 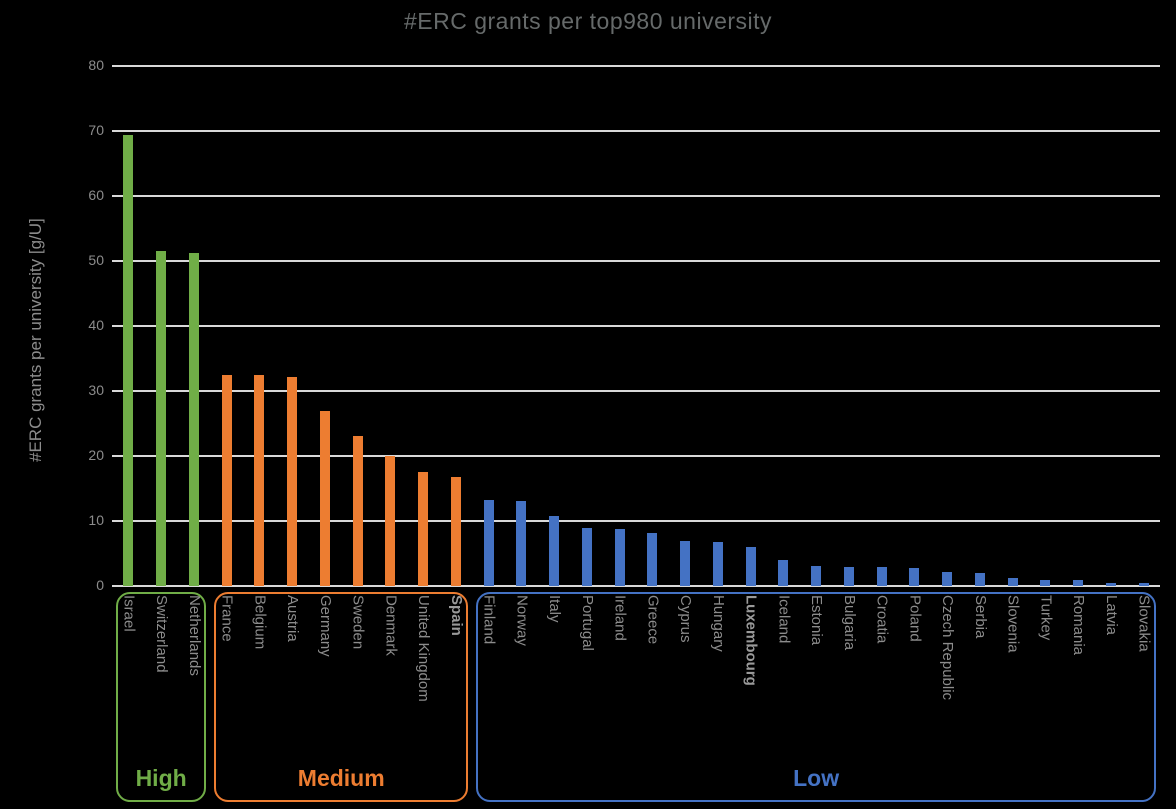 What do you see at coordinates (979, 579) in the screenshot?
I see `bar-serbia` at bounding box center [979, 579].